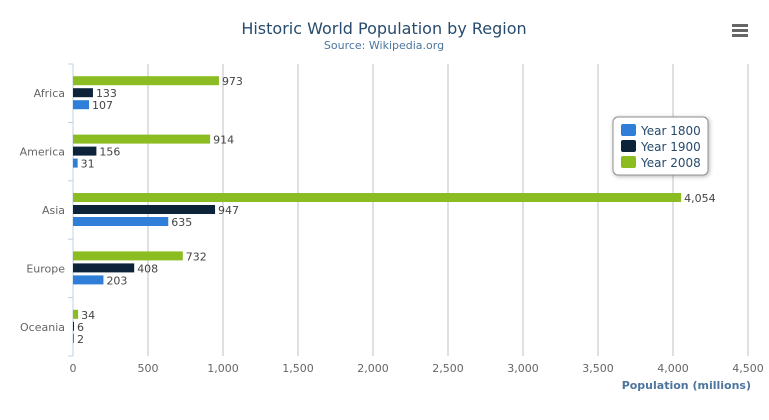  Describe the element at coordinates (80, 327) in the screenshot. I see `data-label: 6` at that location.